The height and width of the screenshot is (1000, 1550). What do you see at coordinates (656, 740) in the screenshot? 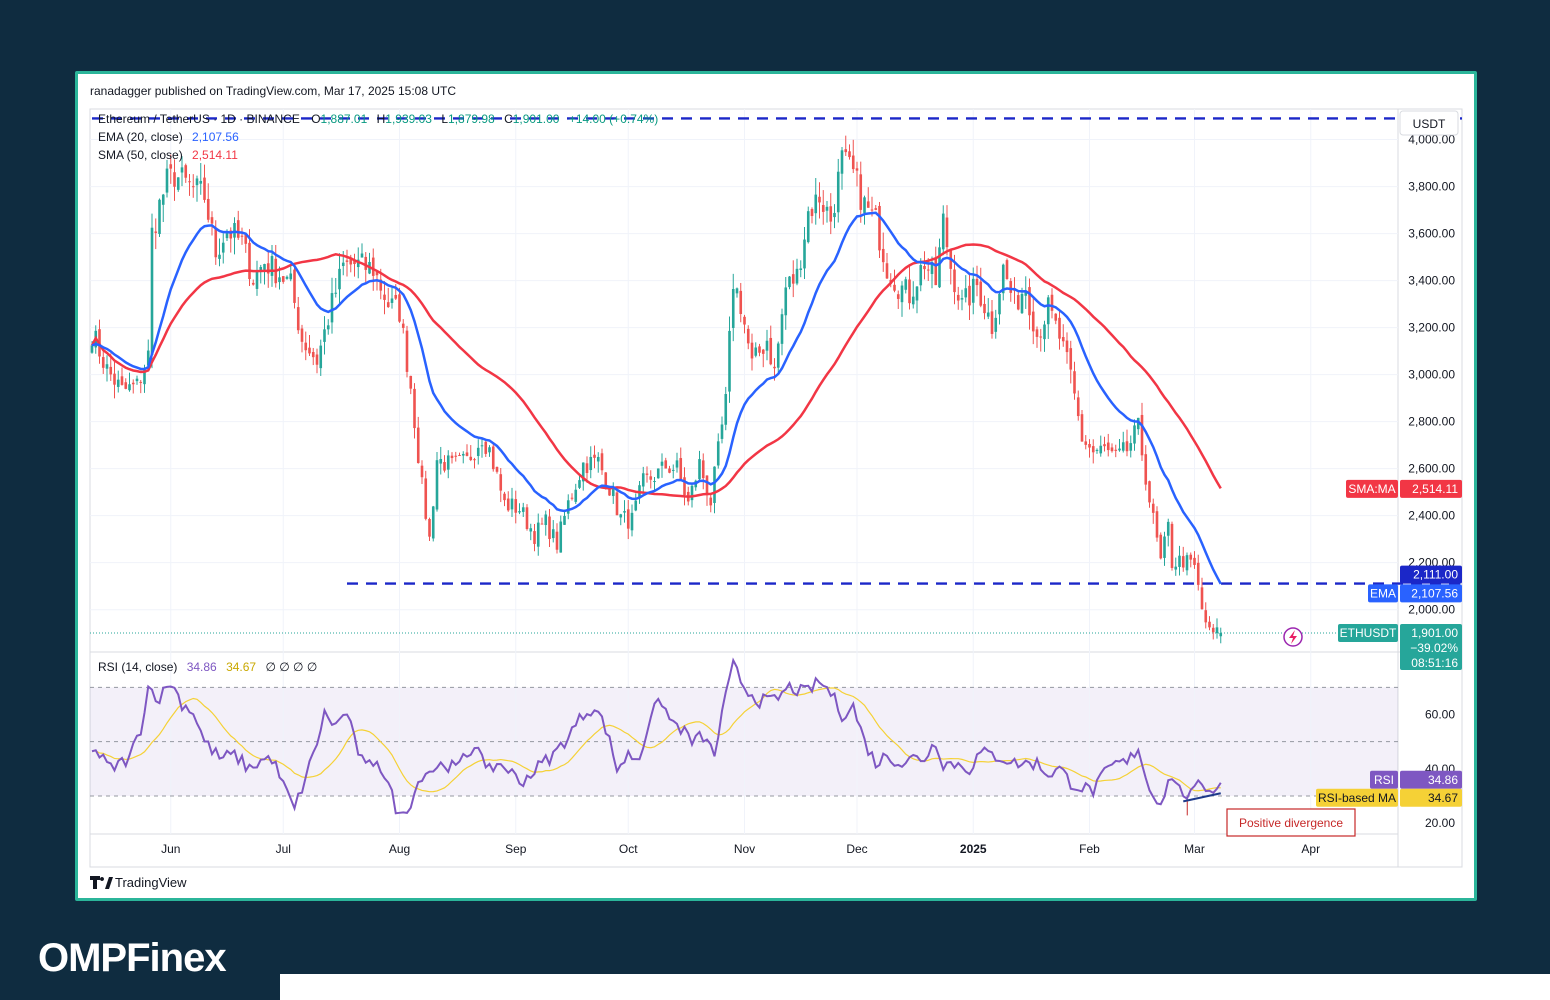
I see `rsi-ma-line` at bounding box center [656, 740].